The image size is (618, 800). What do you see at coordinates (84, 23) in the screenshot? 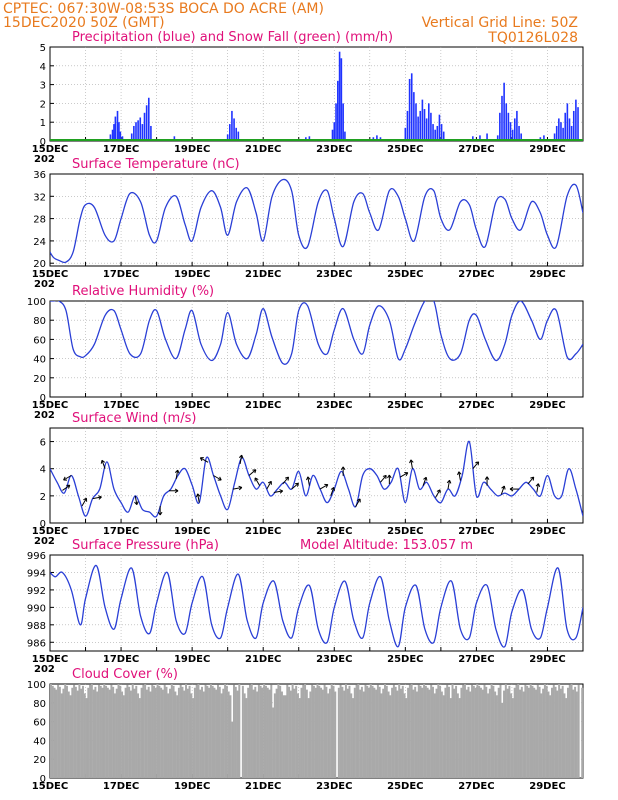
I see `header-date: 15DEC2020 50Z (GMT)` at bounding box center [84, 23].